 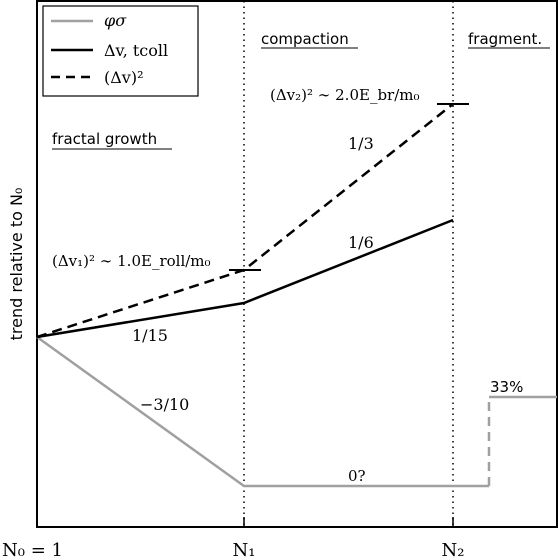 I want to click on slope-1-3: 1/3, so click(x=361, y=143).